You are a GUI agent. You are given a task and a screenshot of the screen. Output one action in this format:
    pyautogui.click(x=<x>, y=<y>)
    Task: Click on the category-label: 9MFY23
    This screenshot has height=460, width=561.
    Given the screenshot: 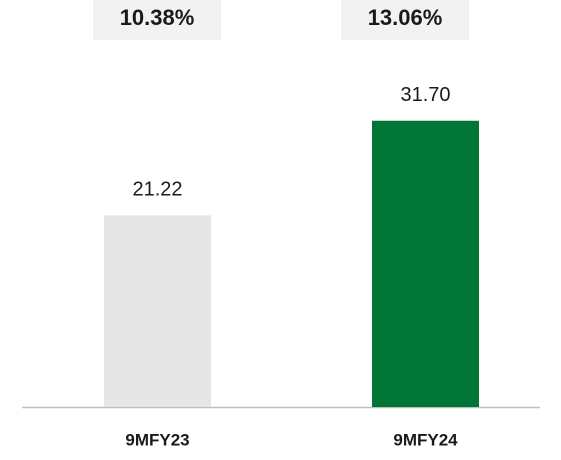 What is the action you would take?
    pyautogui.click(x=157, y=439)
    